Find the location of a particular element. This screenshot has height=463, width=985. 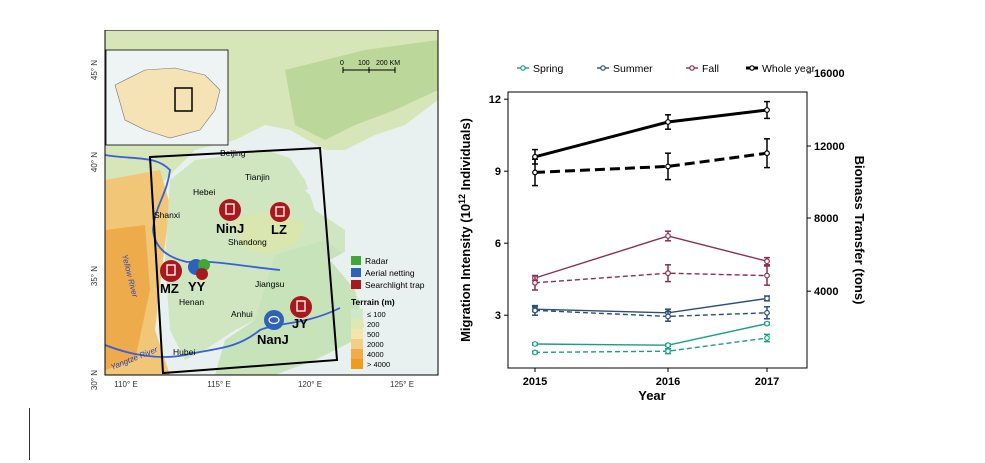

region-label-anhui: Anhui is located at coordinates (242, 314).